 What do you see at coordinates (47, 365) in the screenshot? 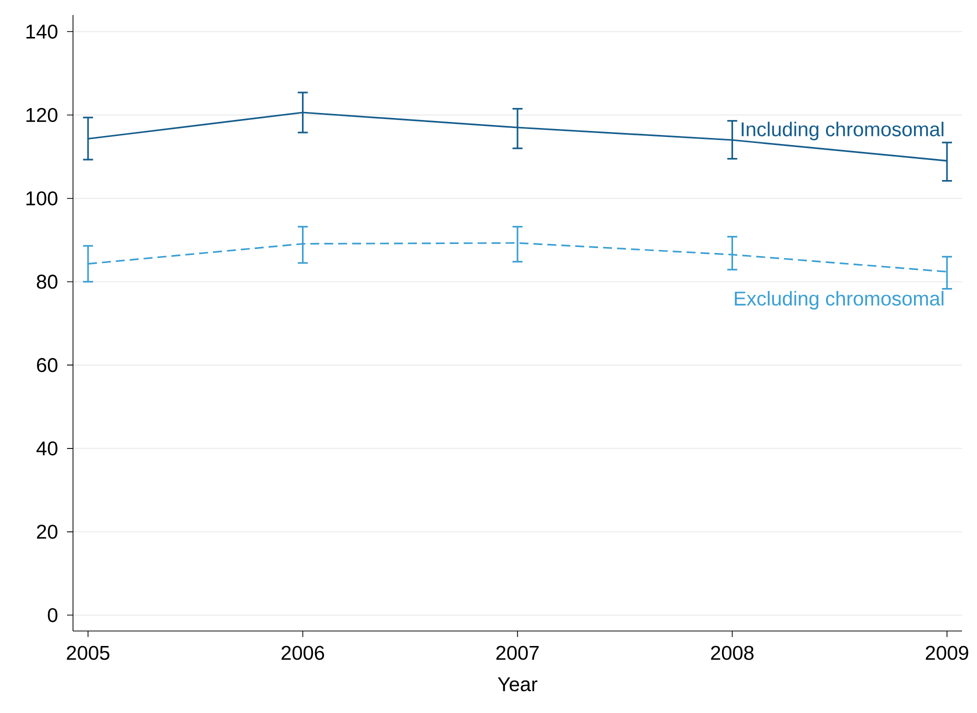
I see `y-tick-label: 60` at bounding box center [47, 365].